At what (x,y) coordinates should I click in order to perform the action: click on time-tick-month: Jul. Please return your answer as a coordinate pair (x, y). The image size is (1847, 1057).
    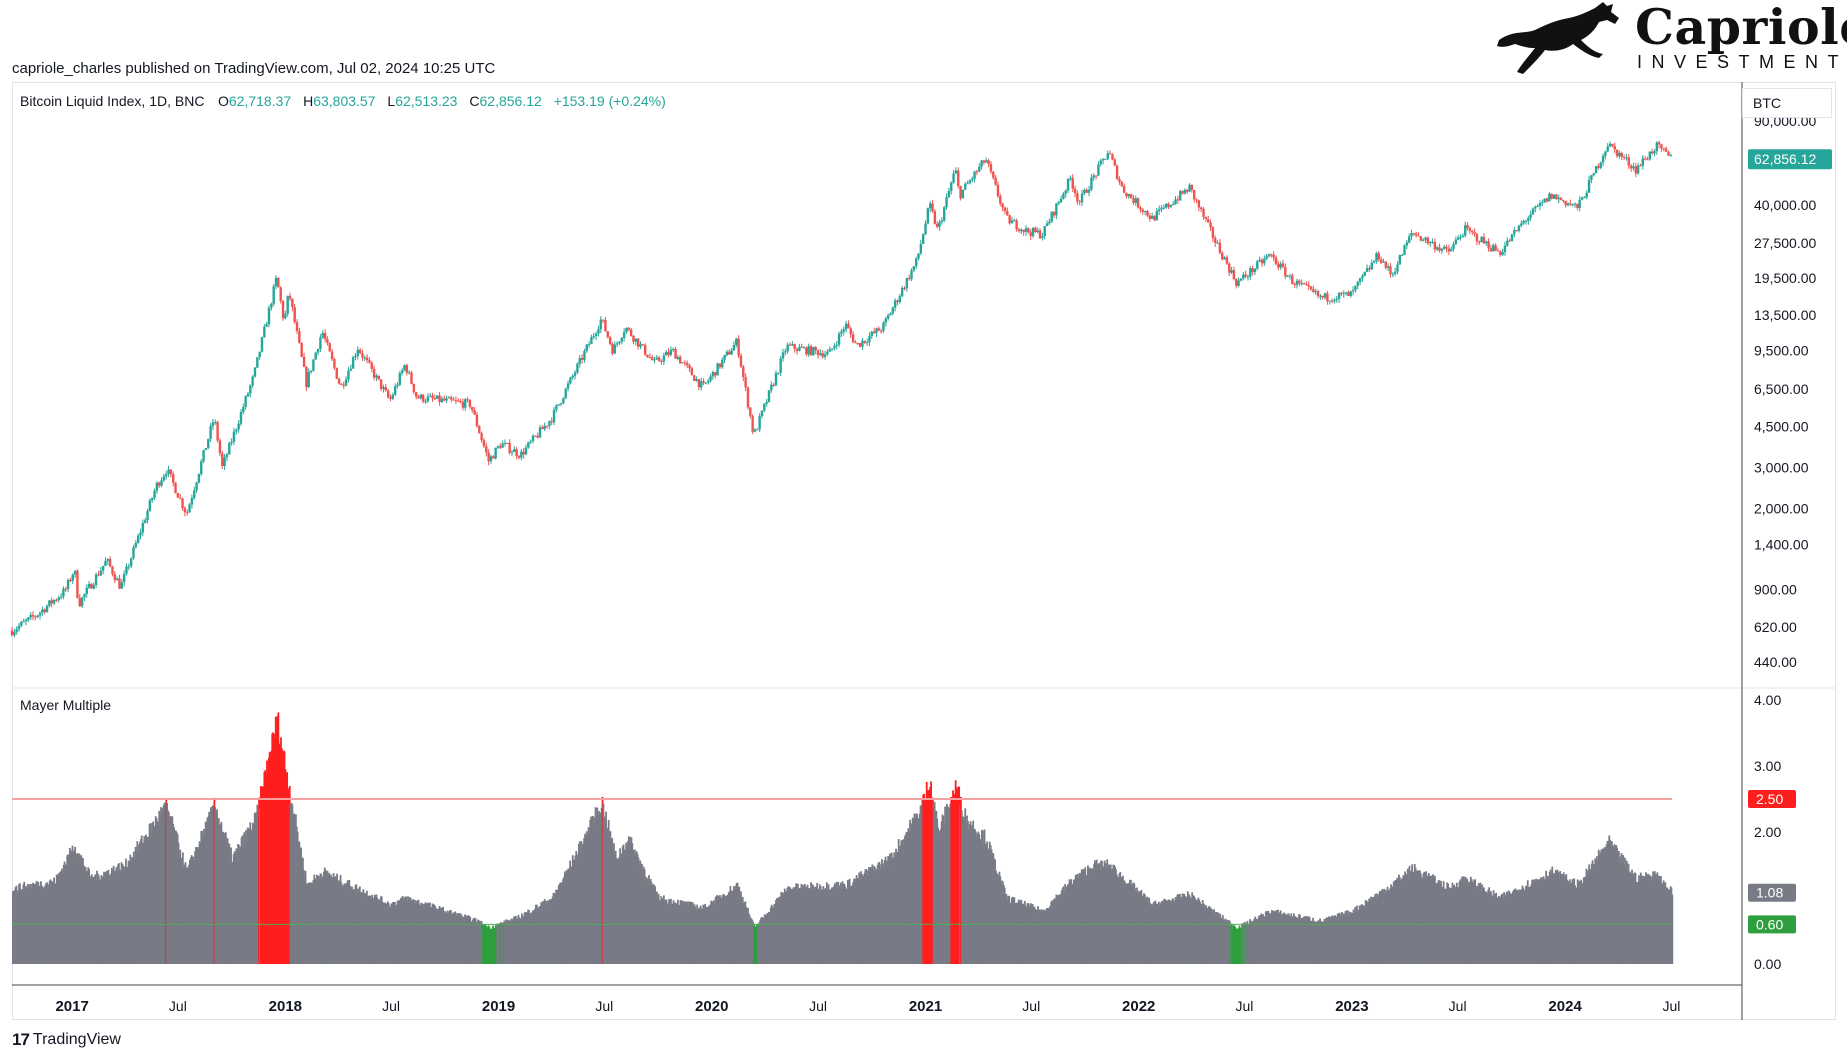
    Looking at the image, I should click on (1244, 1006).